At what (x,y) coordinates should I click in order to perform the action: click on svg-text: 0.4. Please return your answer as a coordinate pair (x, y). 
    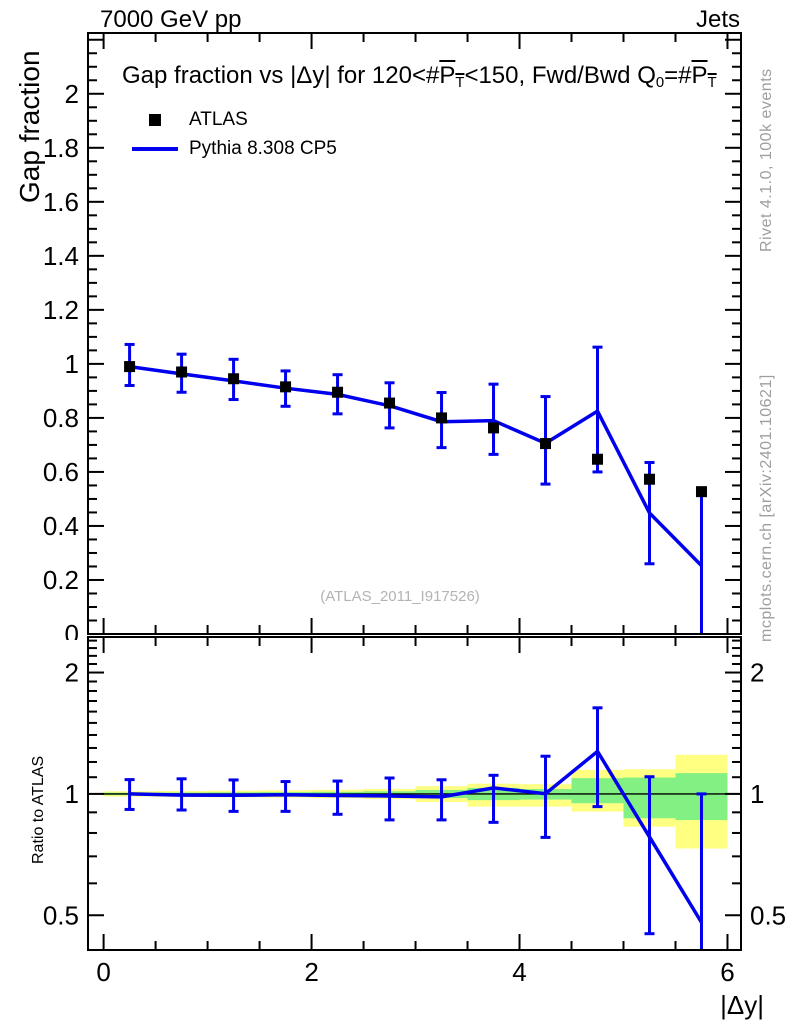
    Looking at the image, I should click on (61, 526).